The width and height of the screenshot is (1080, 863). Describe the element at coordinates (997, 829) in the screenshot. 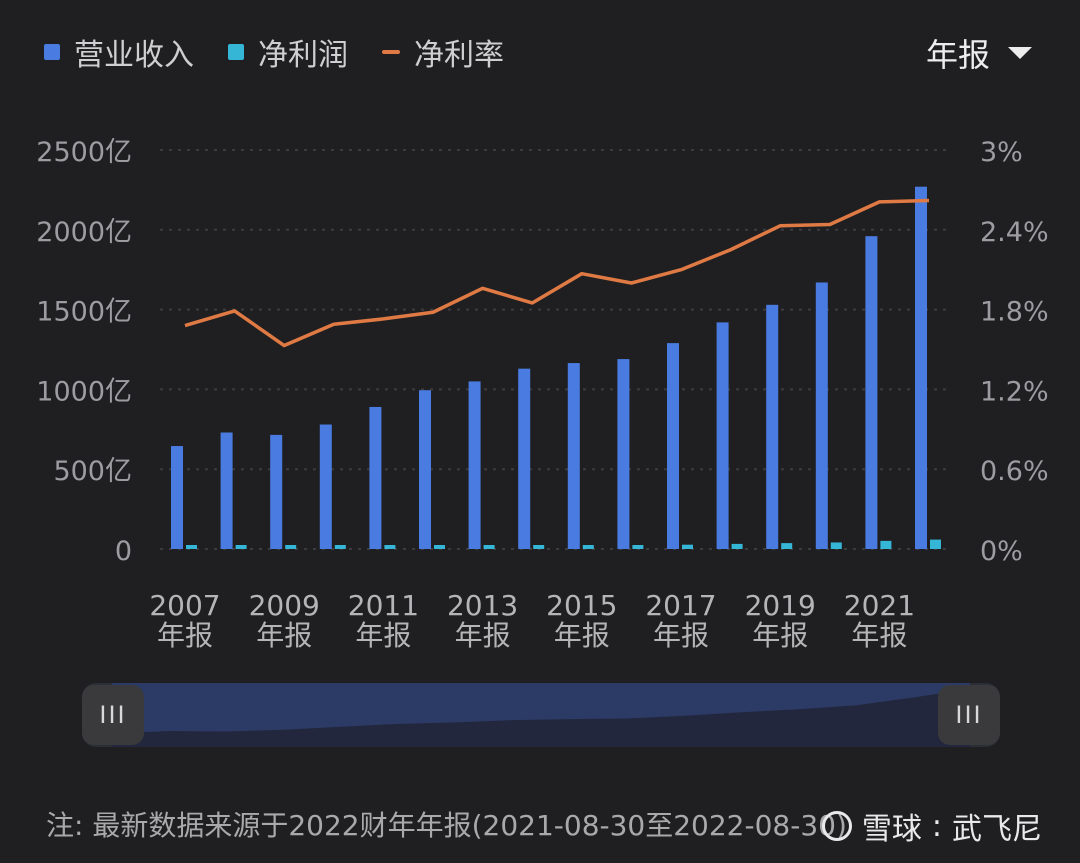

I see `watermark-author: 武飞尼` at that location.